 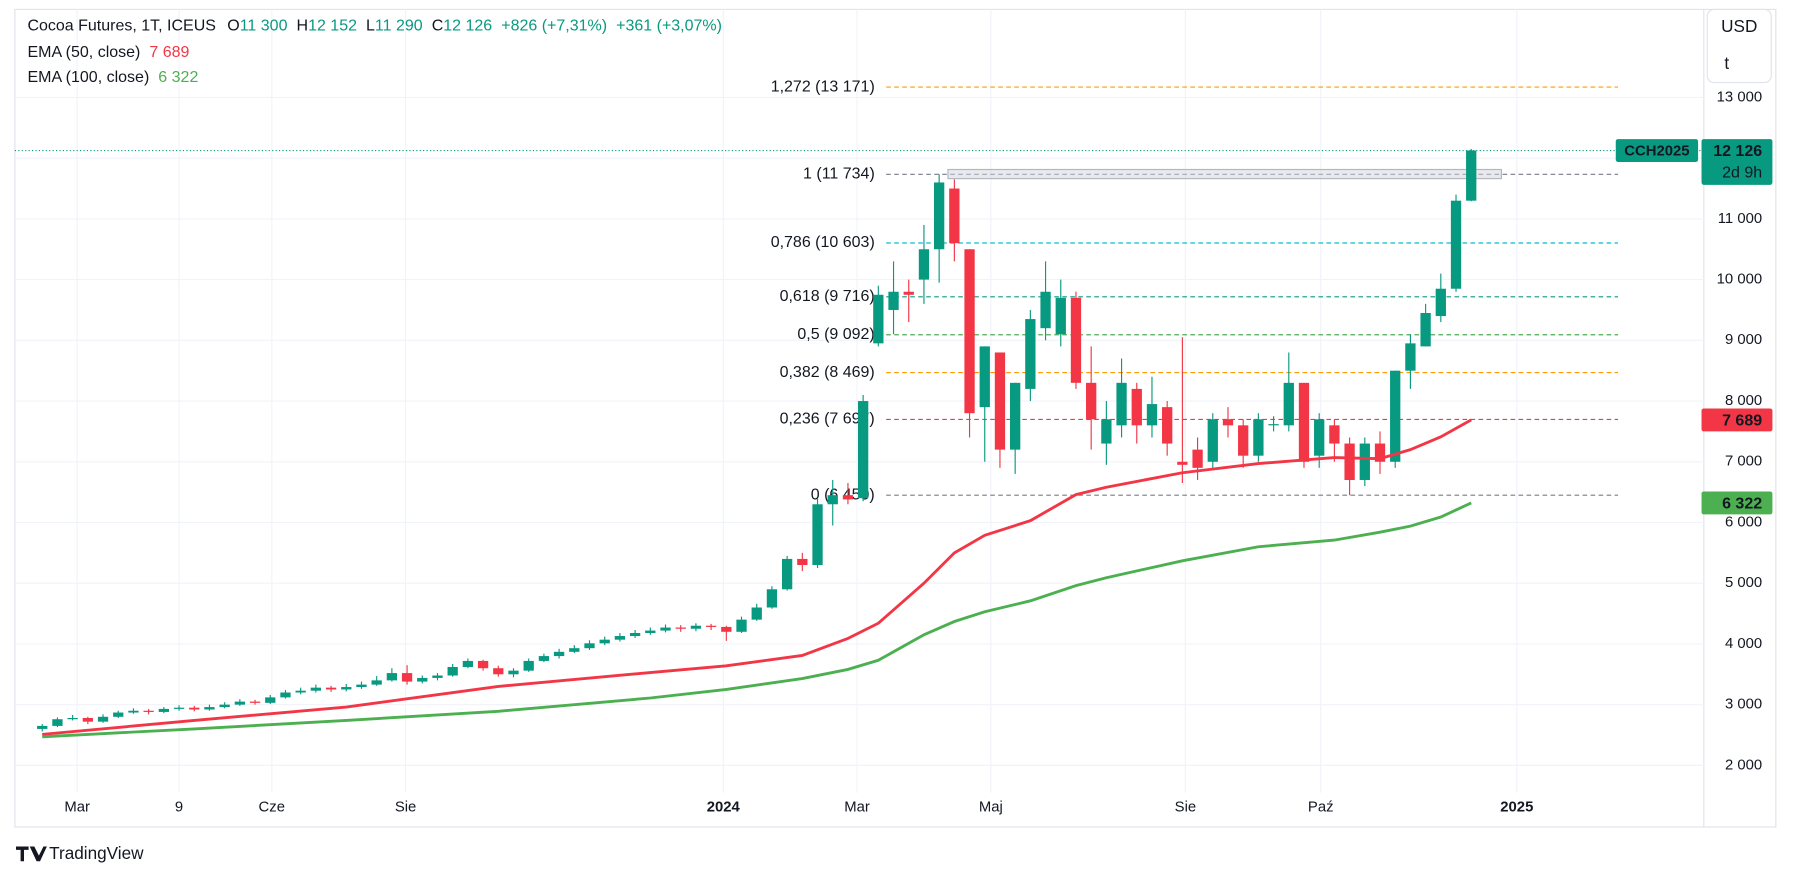 I want to click on ohlc-key: C, so click(x=438, y=26).